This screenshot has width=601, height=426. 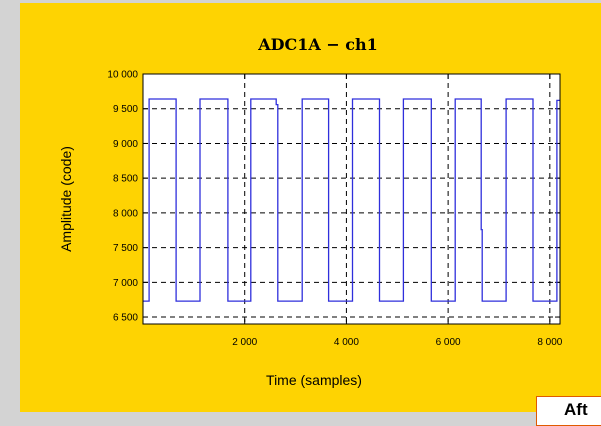 I want to click on callout-box: Aft, so click(x=568, y=411).